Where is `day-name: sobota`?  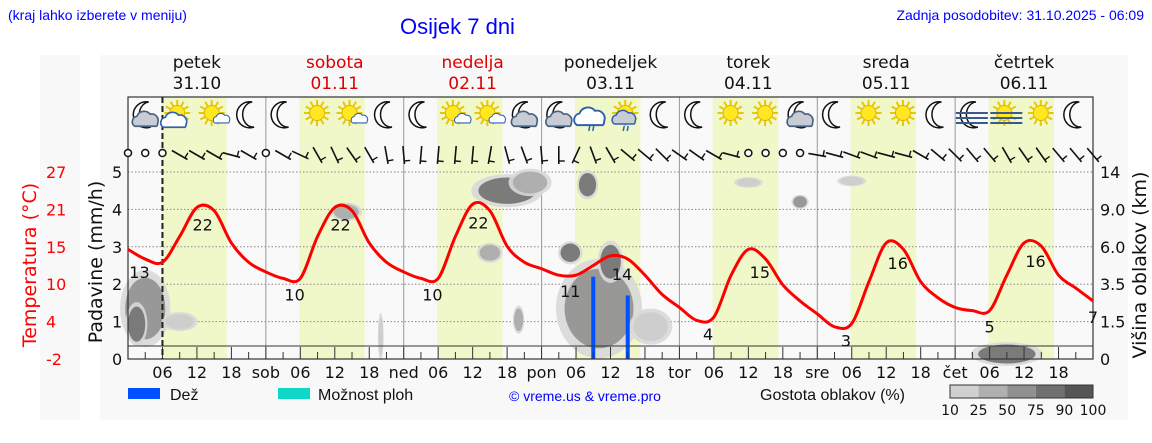 day-name: sobota is located at coordinates (335, 63).